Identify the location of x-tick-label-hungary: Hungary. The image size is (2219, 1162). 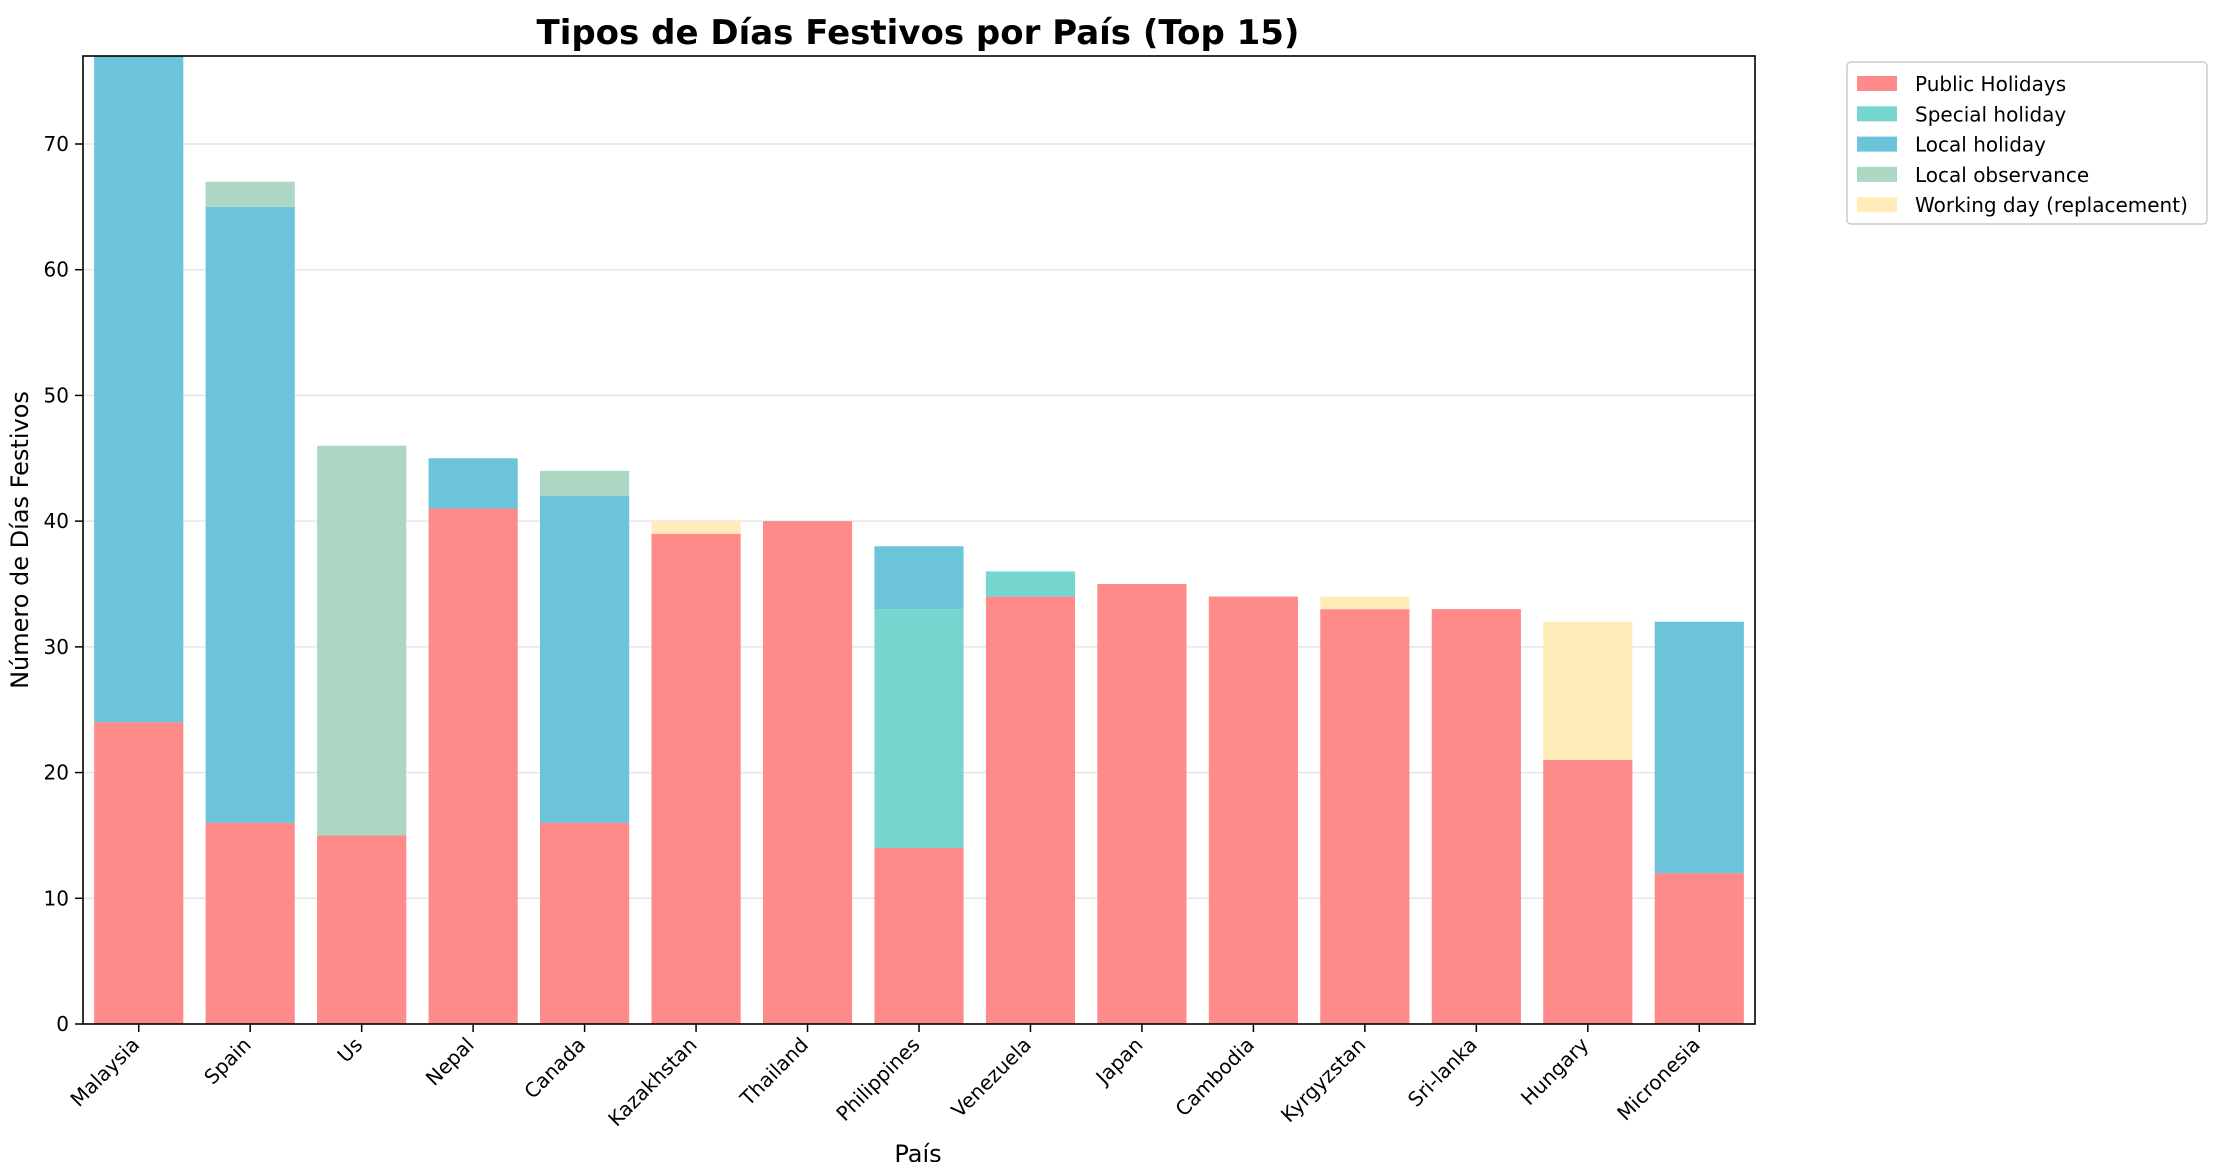
(1554, 1070).